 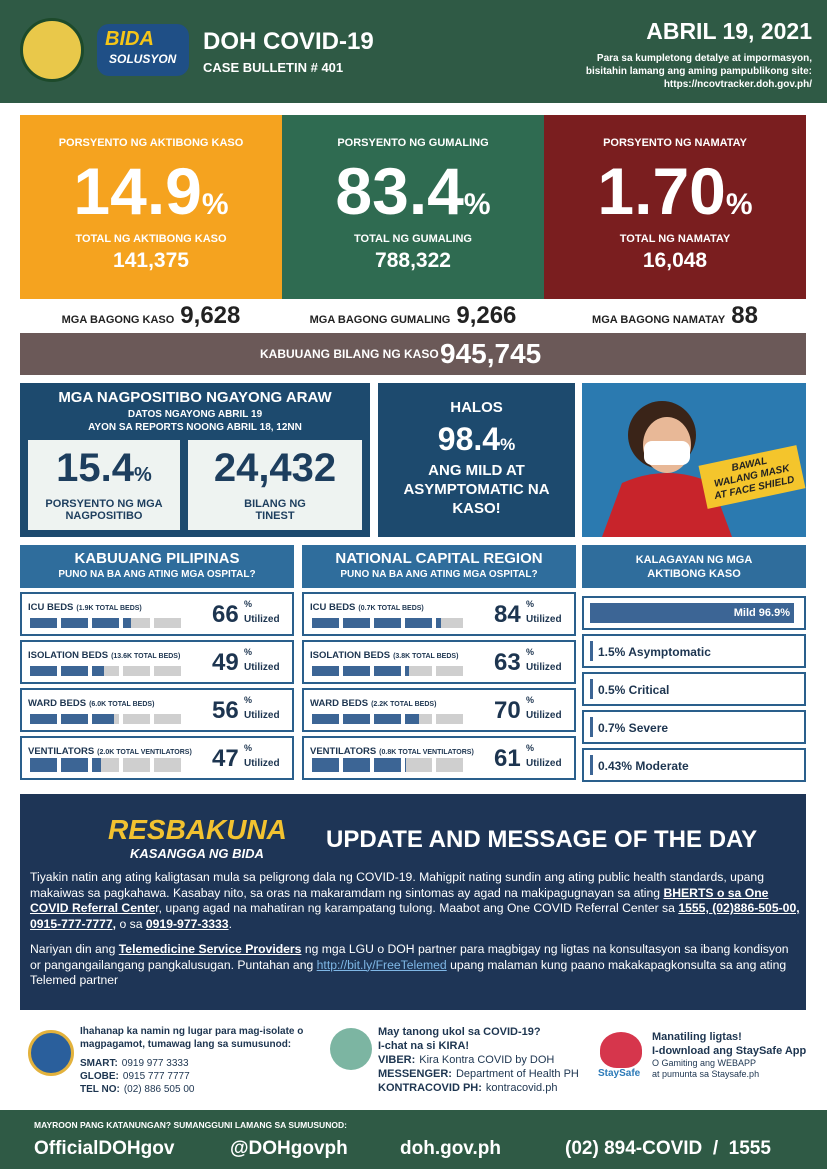 What do you see at coordinates (200, 1063) in the screenshot?
I see `phone-line: SMART: 0919 977 3333` at bounding box center [200, 1063].